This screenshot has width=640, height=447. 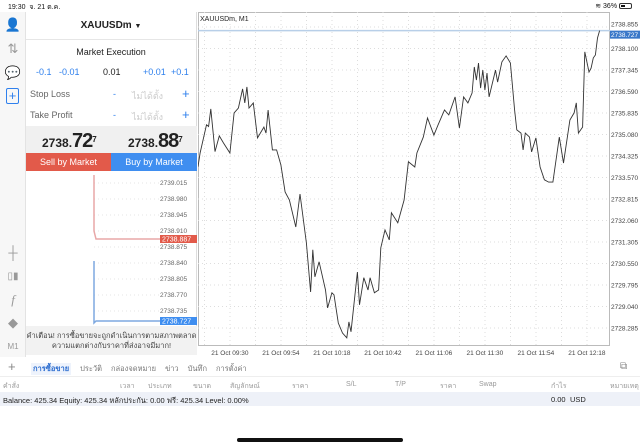 What do you see at coordinates (624, 71) in the screenshot?
I see `y-tick-label: 2737.345` at bounding box center [624, 71].